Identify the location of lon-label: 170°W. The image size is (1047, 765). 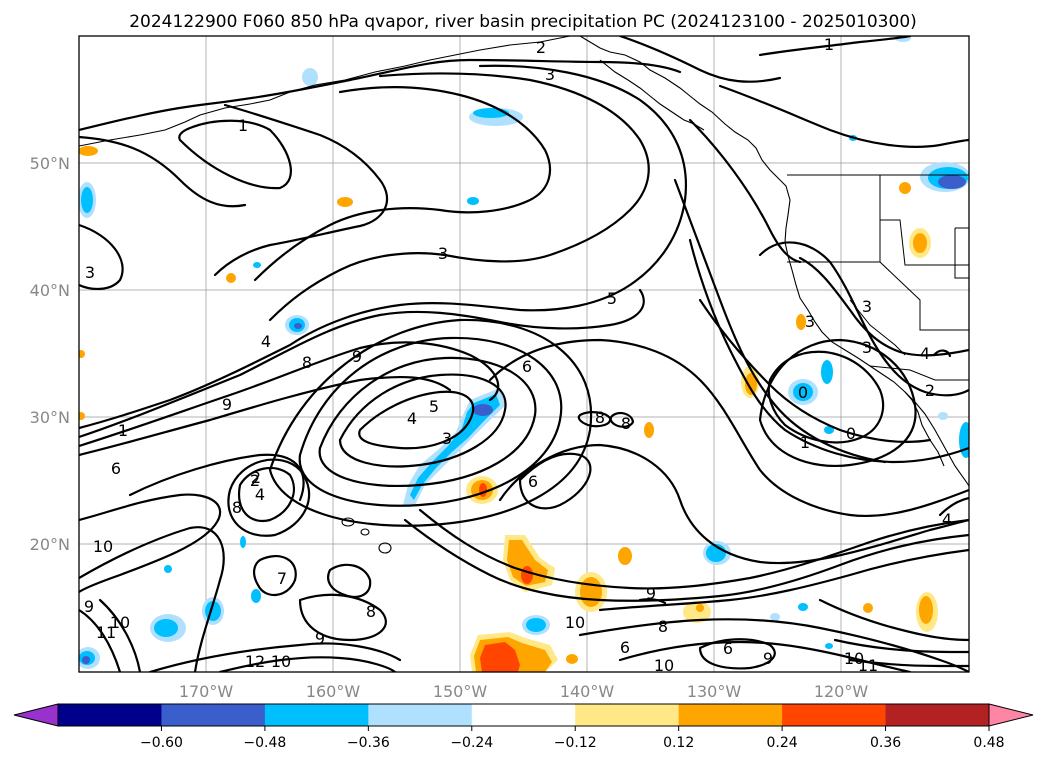
(206, 691).